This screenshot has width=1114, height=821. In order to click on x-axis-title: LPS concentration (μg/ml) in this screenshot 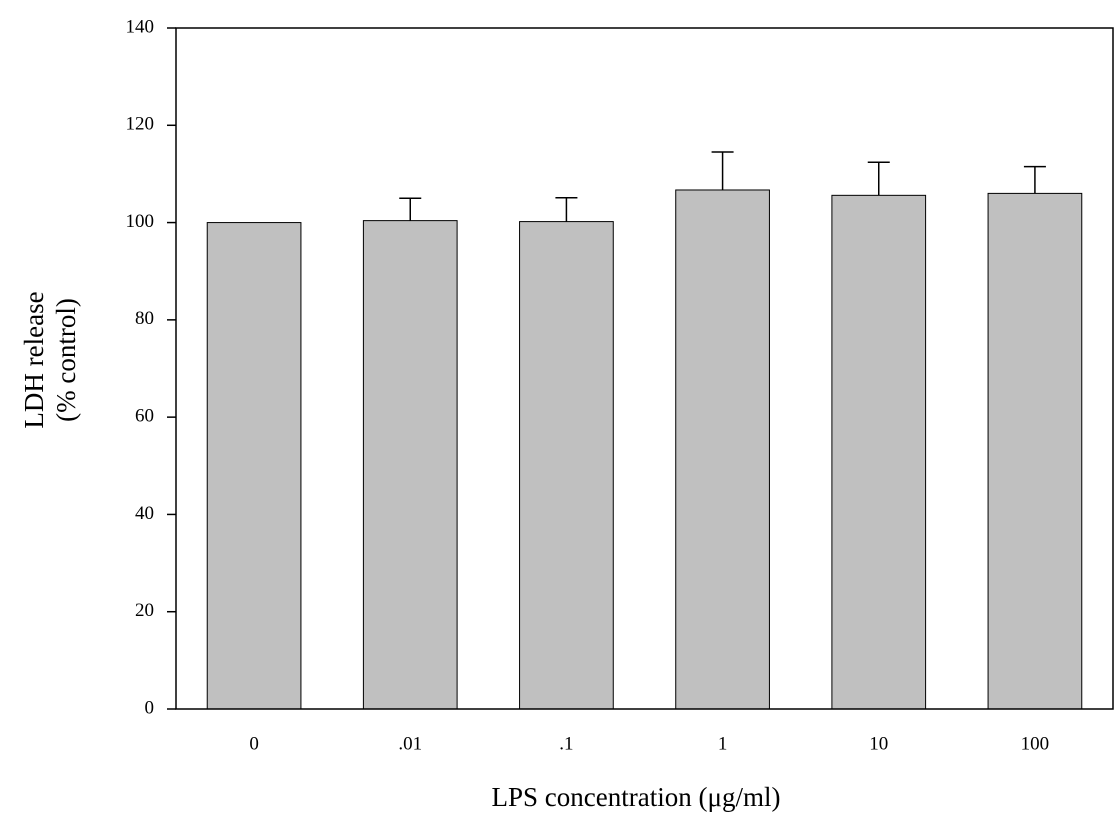, I will do `click(636, 797)`.